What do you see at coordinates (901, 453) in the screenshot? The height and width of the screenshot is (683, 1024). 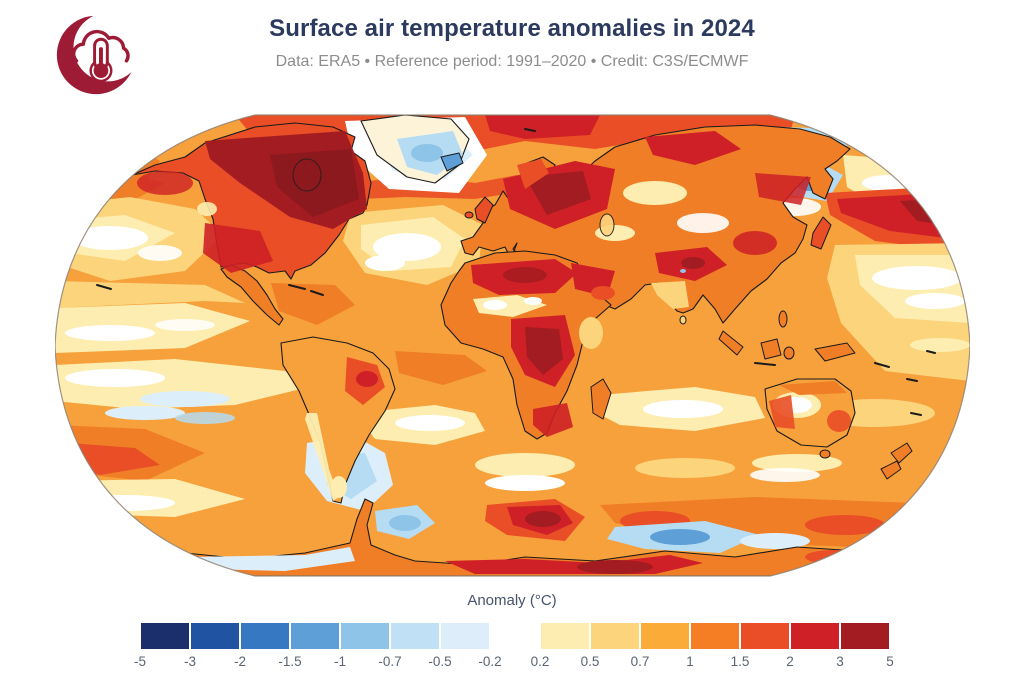 I see `island-new-zealand-north` at bounding box center [901, 453].